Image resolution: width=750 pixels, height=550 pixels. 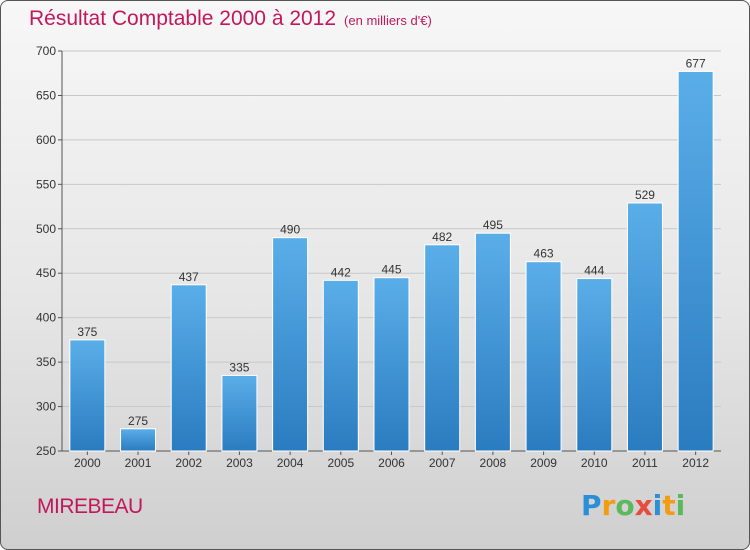 I want to click on x-tick-label-2012: 2012, so click(x=695, y=463).